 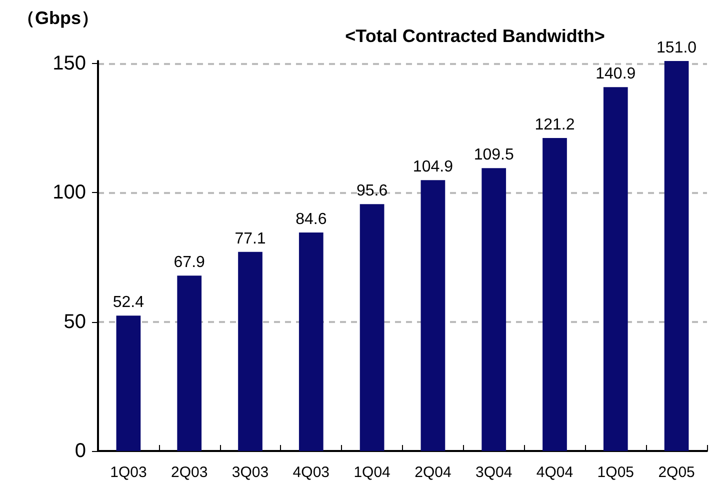 What do you see at coordinates (676, 472) in the screenshot?
I see `x-tick-label: 2Q05` at bounding box center [676, 472].